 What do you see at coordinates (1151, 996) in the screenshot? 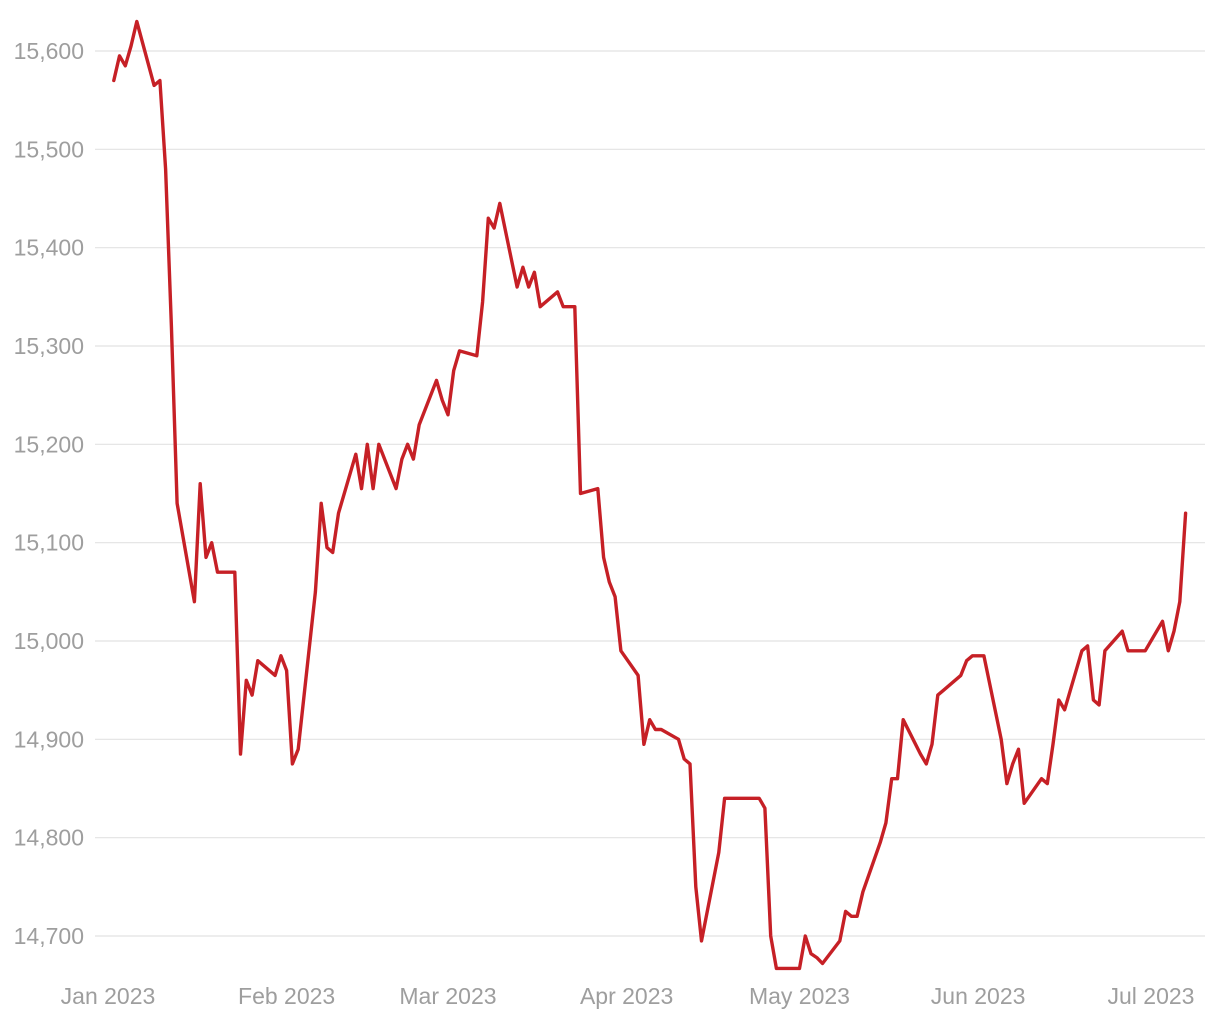
I see `x-tick-label: Jul 2023` at bounding box center [1151, 996].